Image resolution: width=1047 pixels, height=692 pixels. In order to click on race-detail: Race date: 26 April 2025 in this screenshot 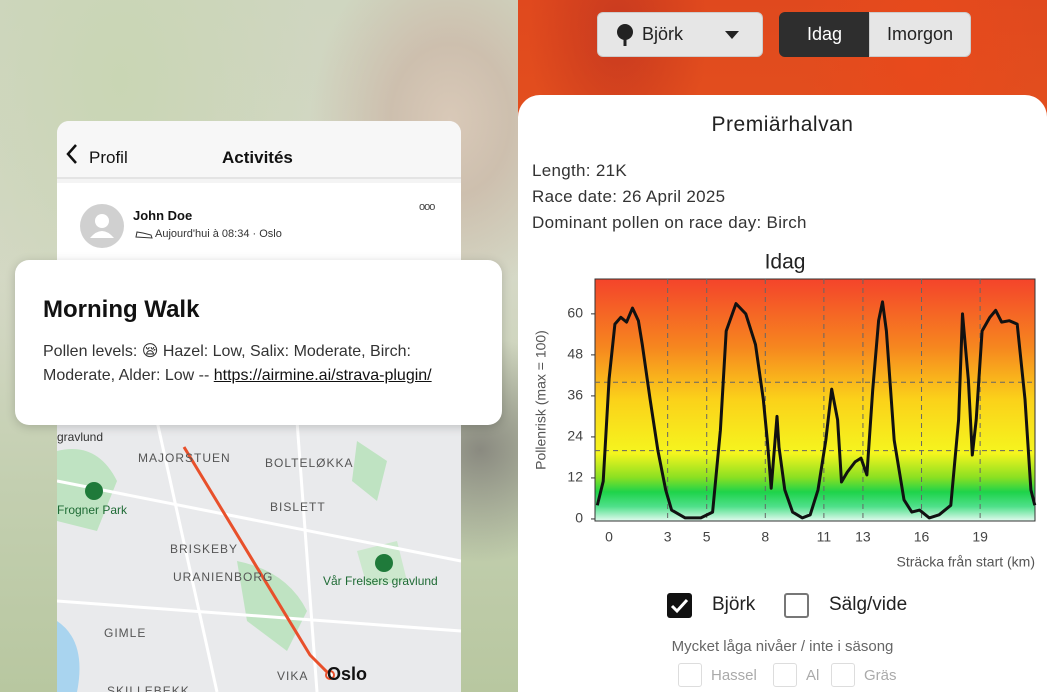, I will do `click(629, 196)`.